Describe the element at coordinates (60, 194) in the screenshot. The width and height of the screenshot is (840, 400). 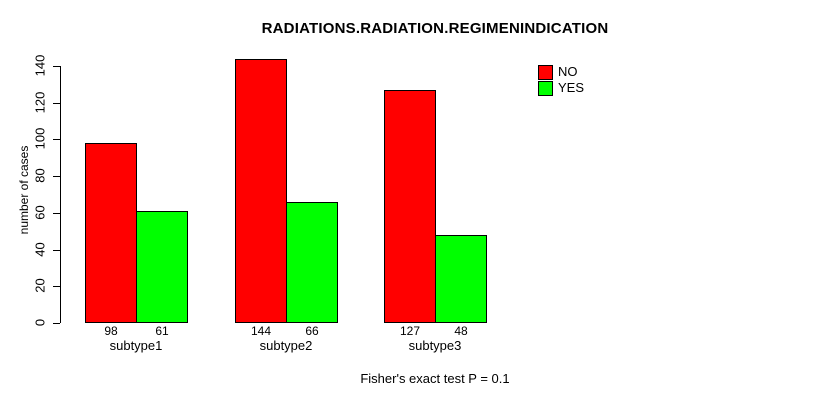
I see `y-axis-line` at that location.